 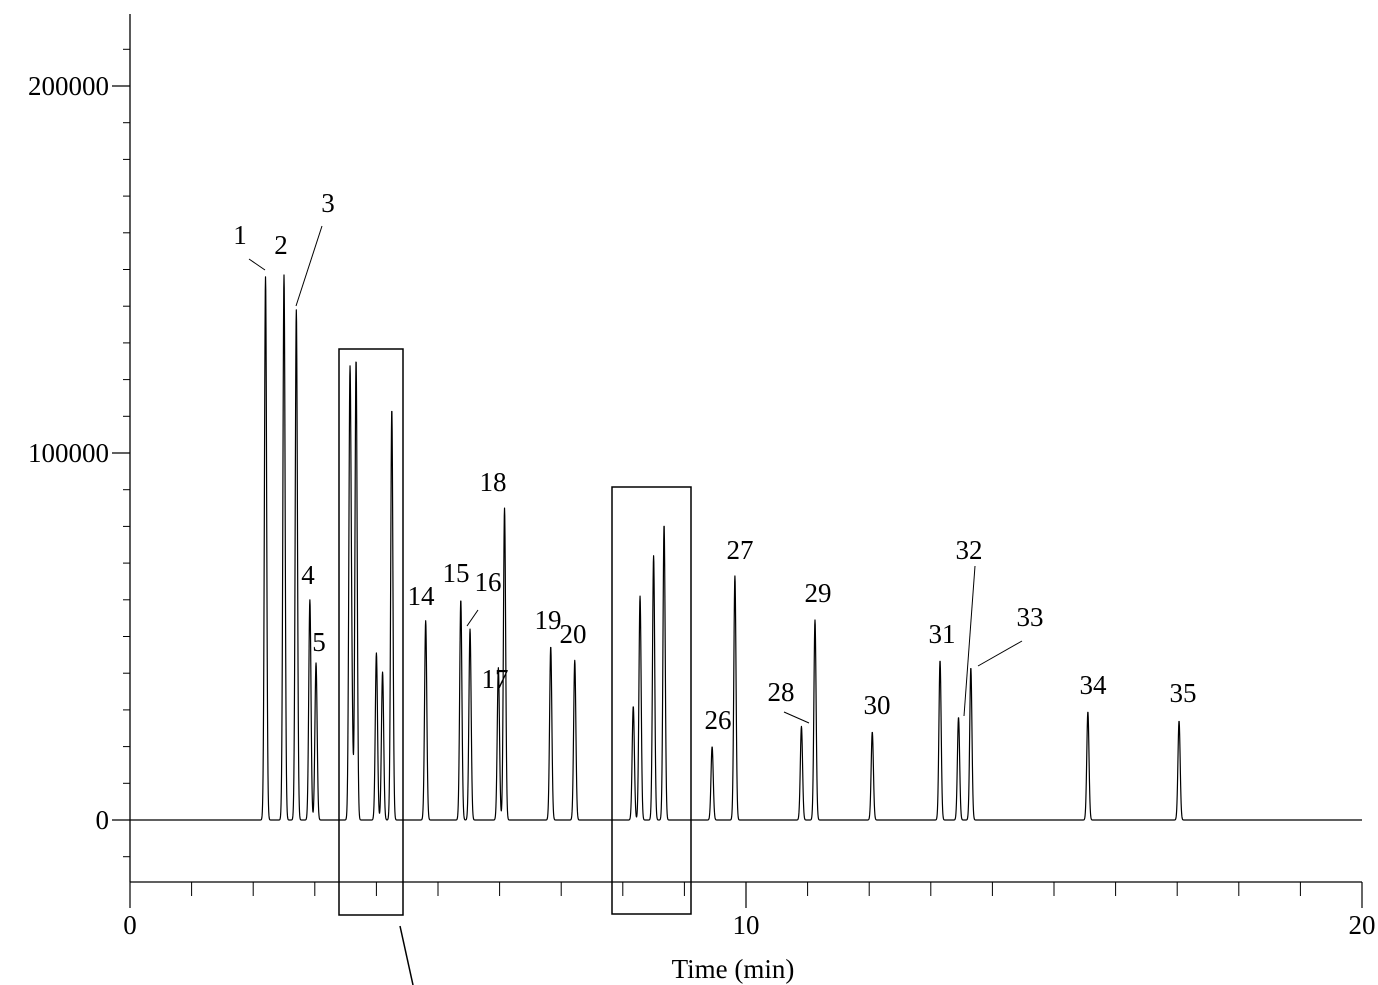 I want to click on x-minor-ticks, so click(x=746, y=889).